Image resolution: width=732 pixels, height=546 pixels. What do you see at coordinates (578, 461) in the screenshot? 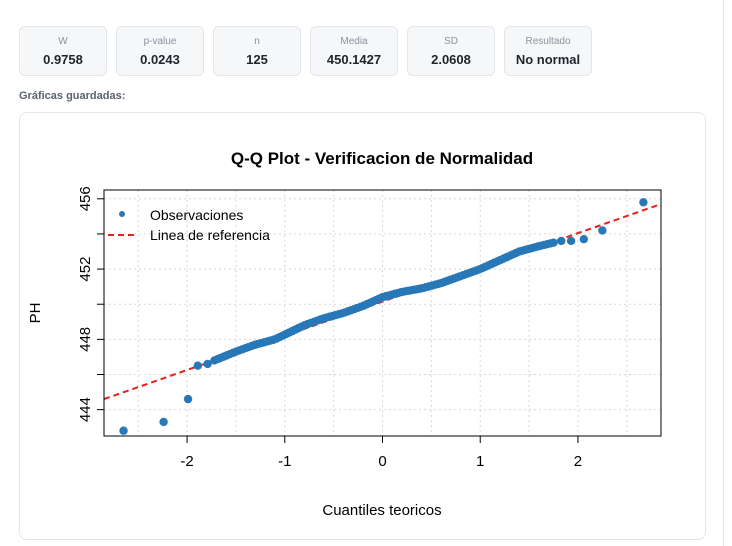
I see `x-tick-label: 2` at bounding box center [578, 461].